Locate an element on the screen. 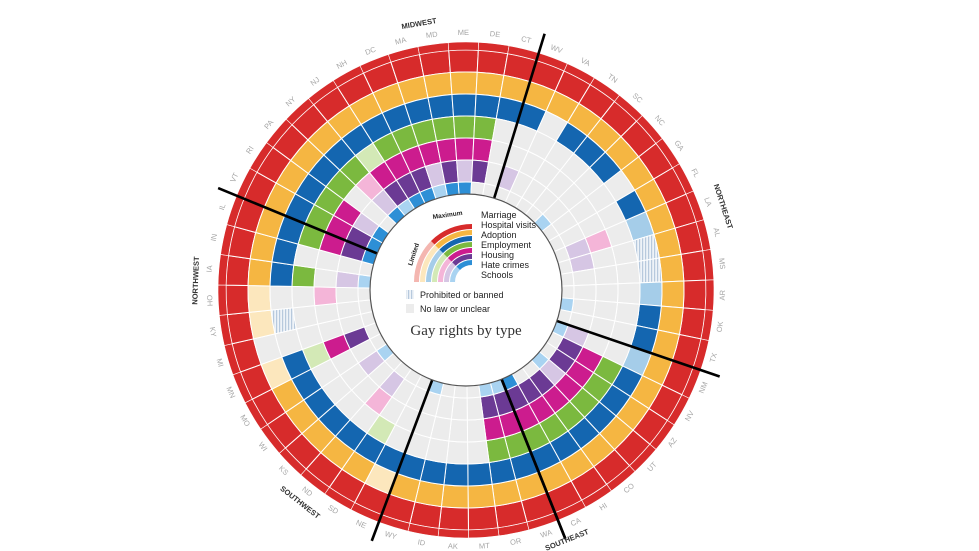 This screenshot has width=979, height=551. legend-arc-maximum-hospital-visits is located at coordinates (453, 239).